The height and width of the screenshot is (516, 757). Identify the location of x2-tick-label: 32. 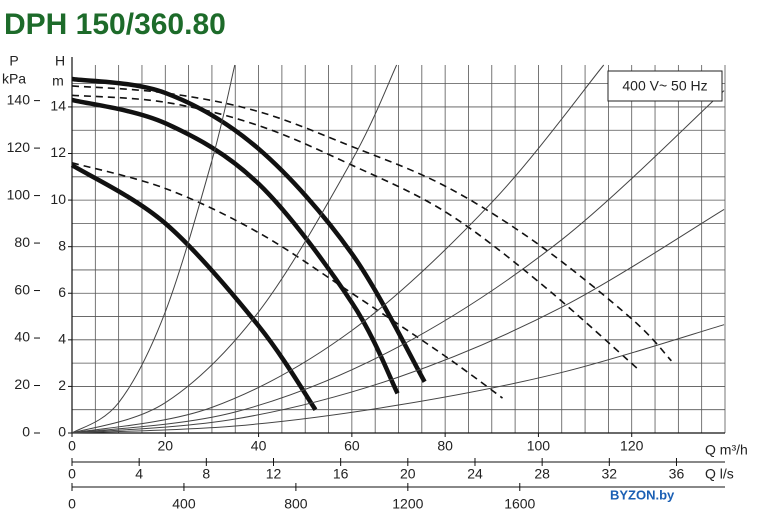
(610, 474).